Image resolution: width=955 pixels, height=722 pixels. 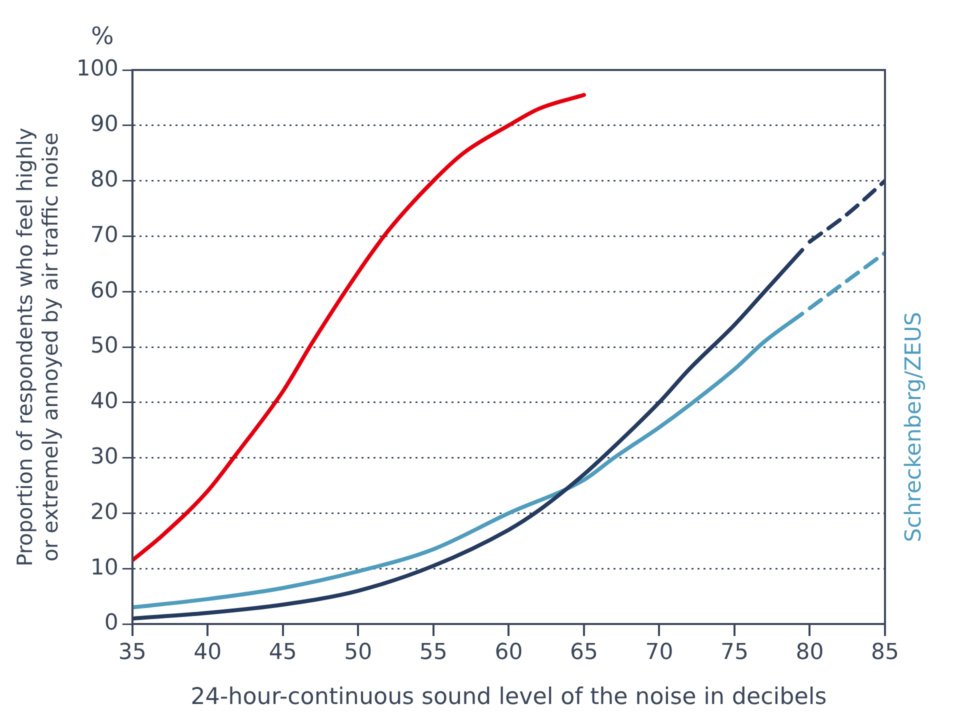 I want to click on y-tick-label: 100, so click(x=97, y=69).